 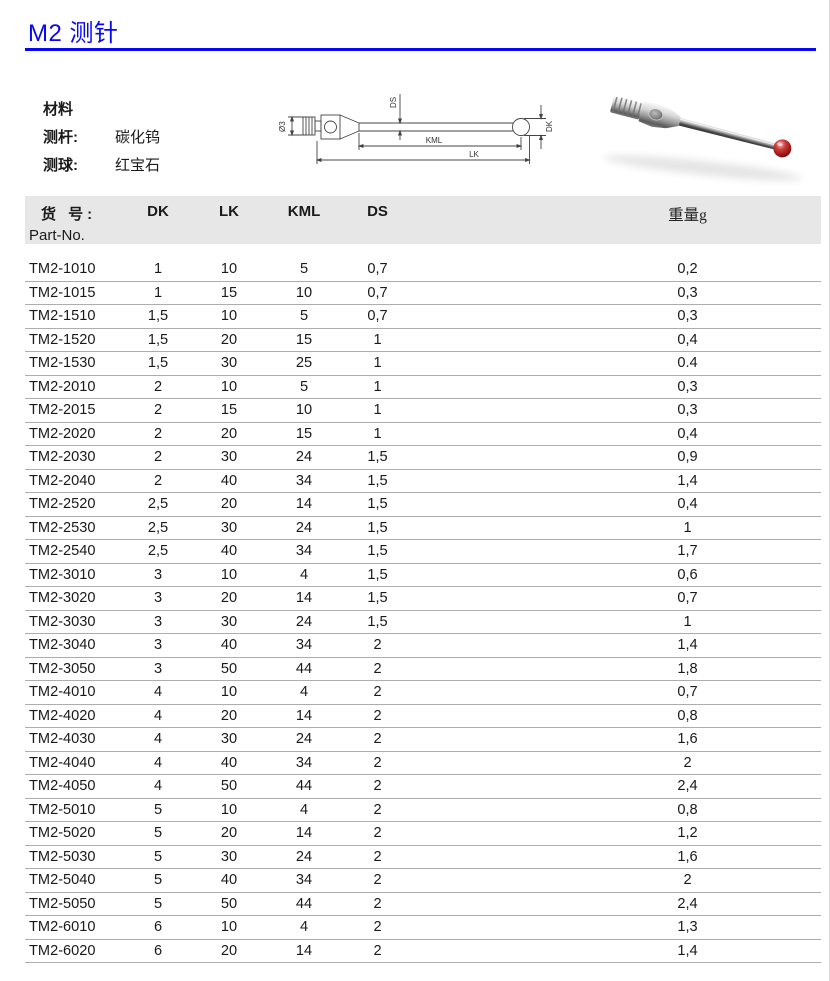 What do you see at coordinates (158, 739) in the screenshot?
I see `cell-dk: 4` at bounding box center [158, 739].